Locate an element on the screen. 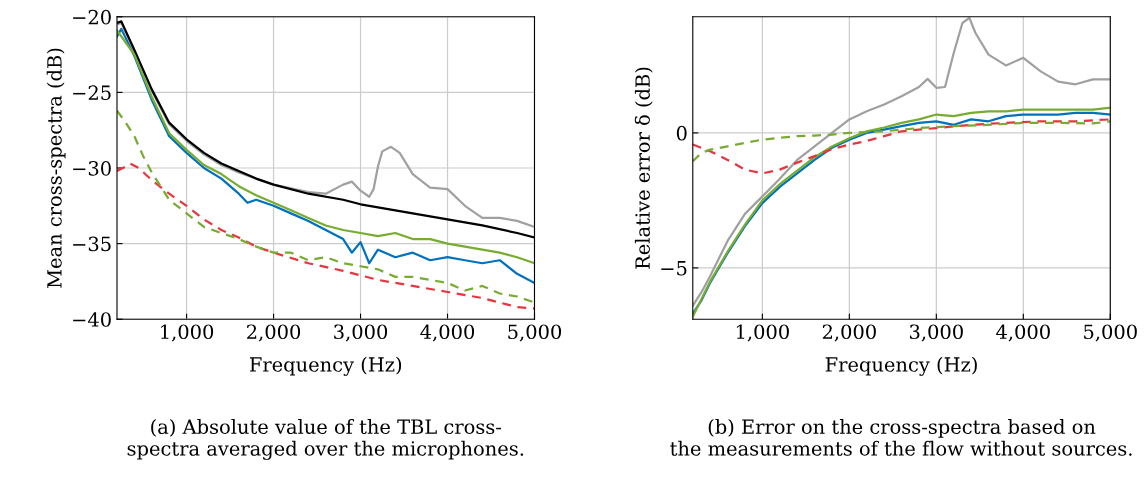 This screenshot has height=480, width=1147. y-axis-title: Mean cross-spectra (dB) is located at coordinates (56, 168).